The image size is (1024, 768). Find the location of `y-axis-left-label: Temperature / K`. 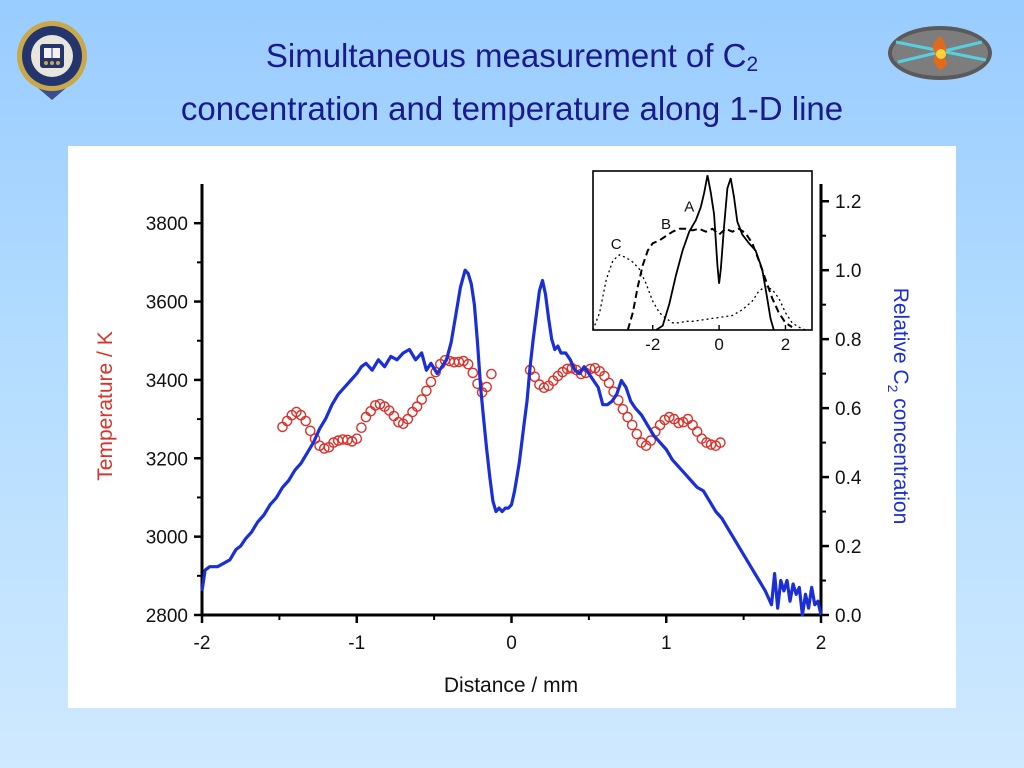

y-axis-left-label: Temperature / K is located at coordinates (105, 405).